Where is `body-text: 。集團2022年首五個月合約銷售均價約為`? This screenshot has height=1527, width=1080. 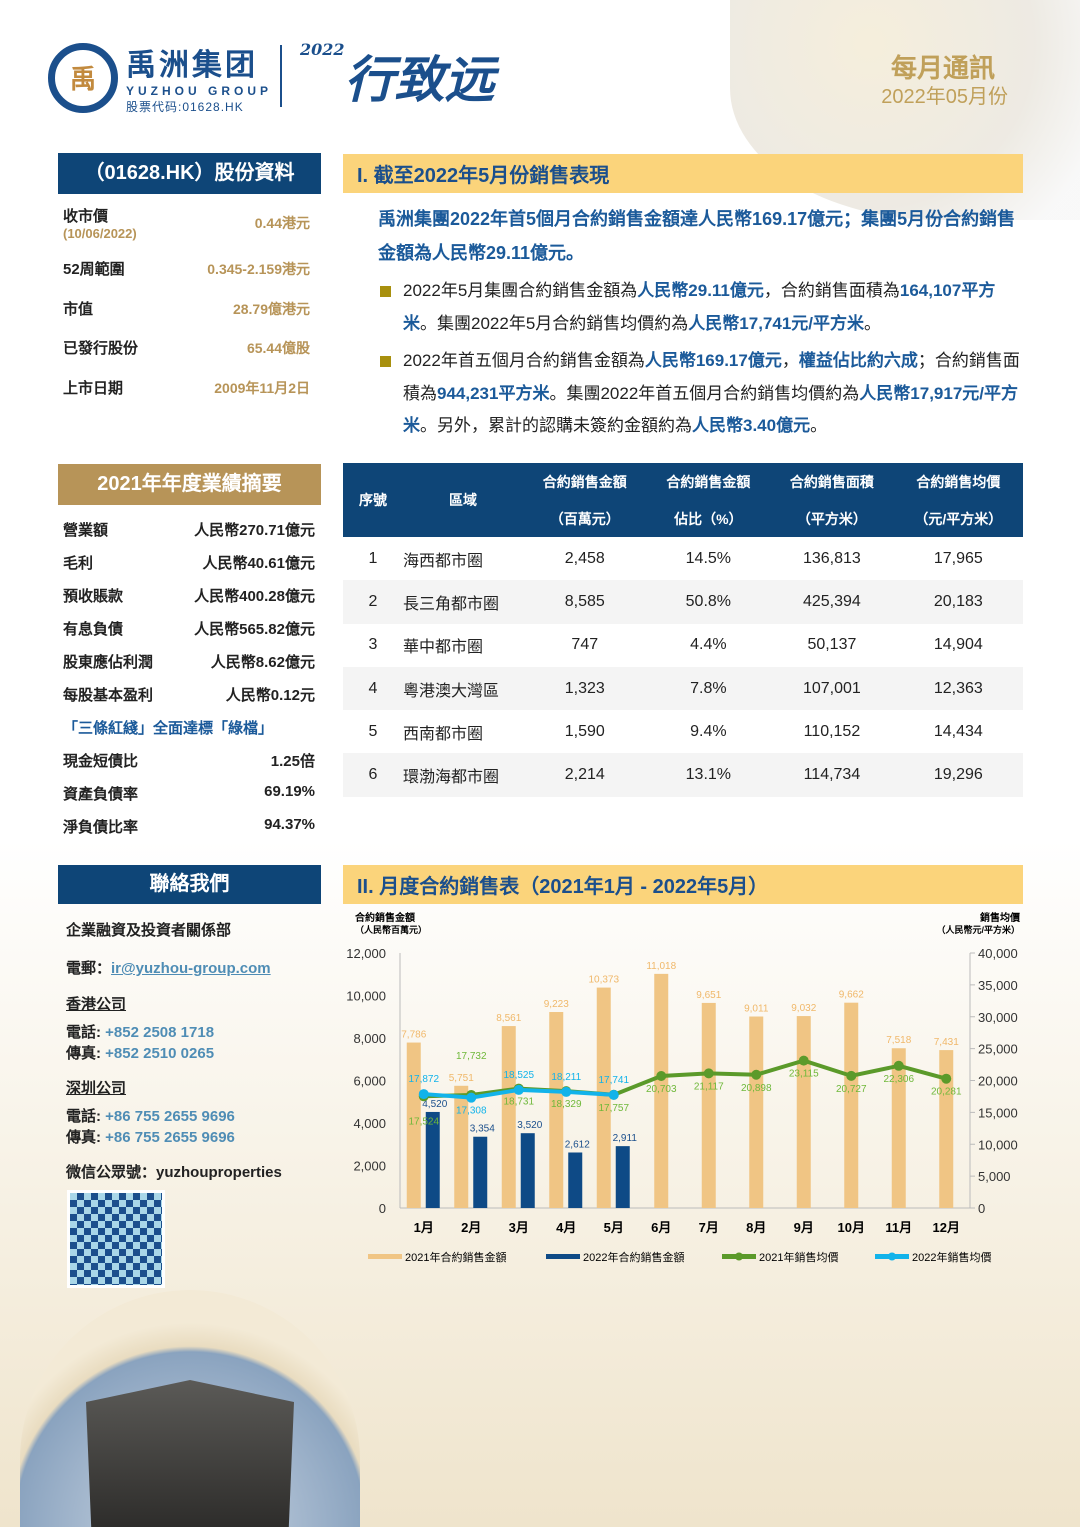 body-text: 。集團2022年首五個月合約銷售均價約為 is located at coordinates (704, 393).